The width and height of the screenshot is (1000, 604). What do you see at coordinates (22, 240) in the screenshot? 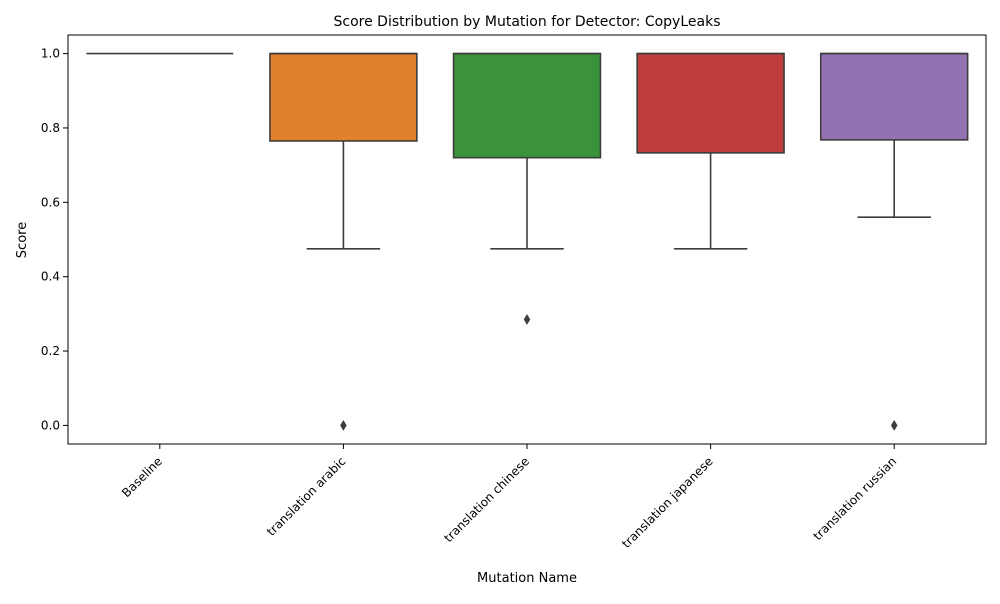
I see `y-axis-label: Score` at bounding box center [22, 240].